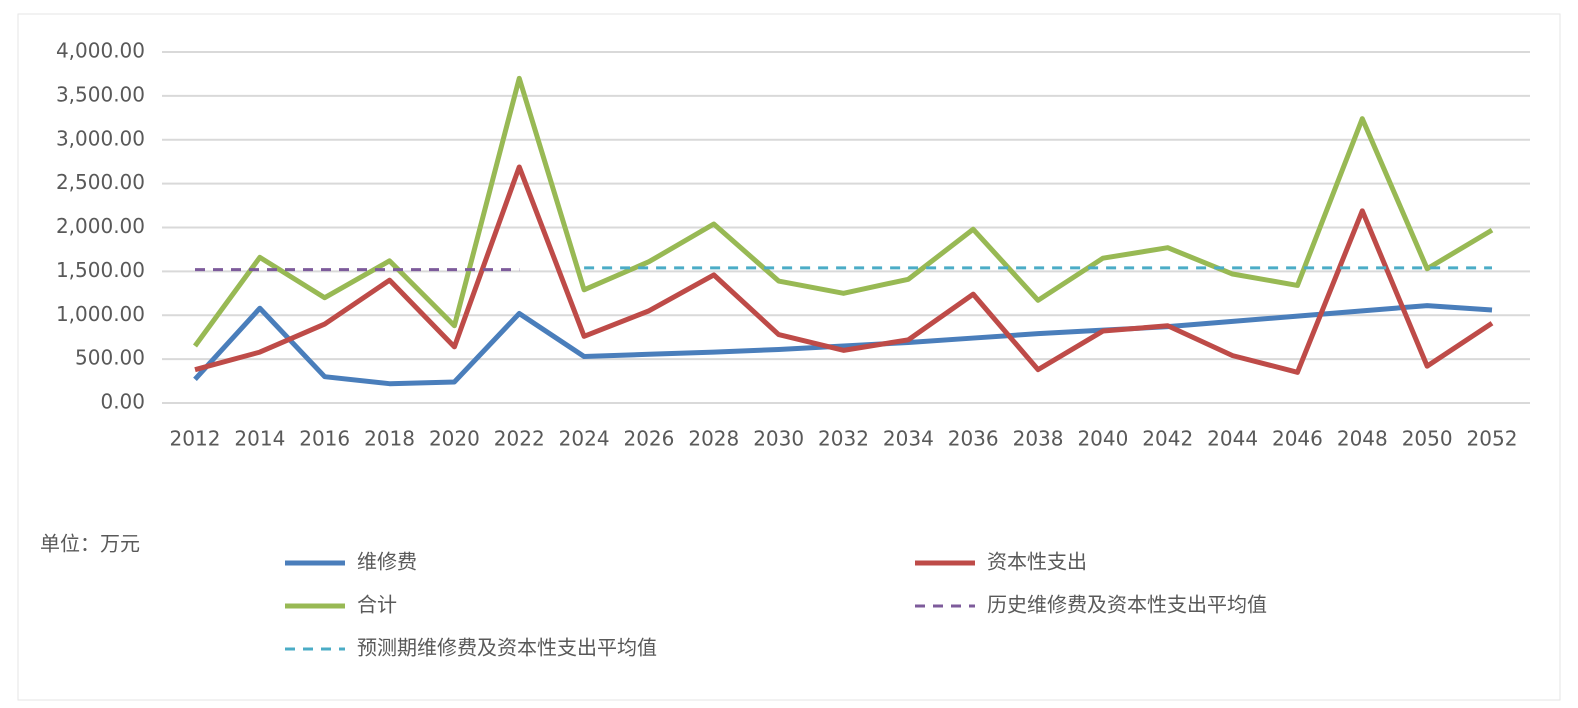  I want to click on x-tick-label: 2040, so click(1102, 439).